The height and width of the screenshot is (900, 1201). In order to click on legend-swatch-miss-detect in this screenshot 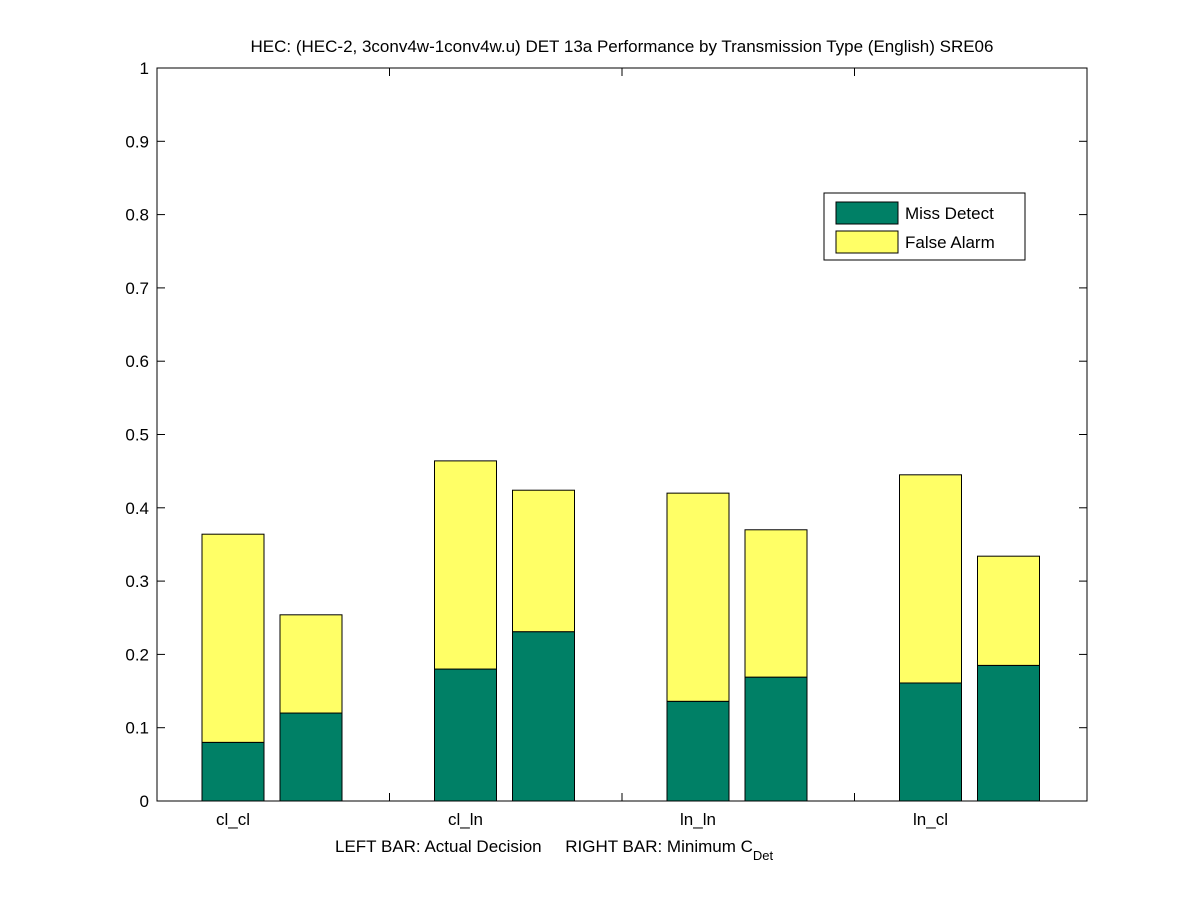, I will do `click(867, 213)`.